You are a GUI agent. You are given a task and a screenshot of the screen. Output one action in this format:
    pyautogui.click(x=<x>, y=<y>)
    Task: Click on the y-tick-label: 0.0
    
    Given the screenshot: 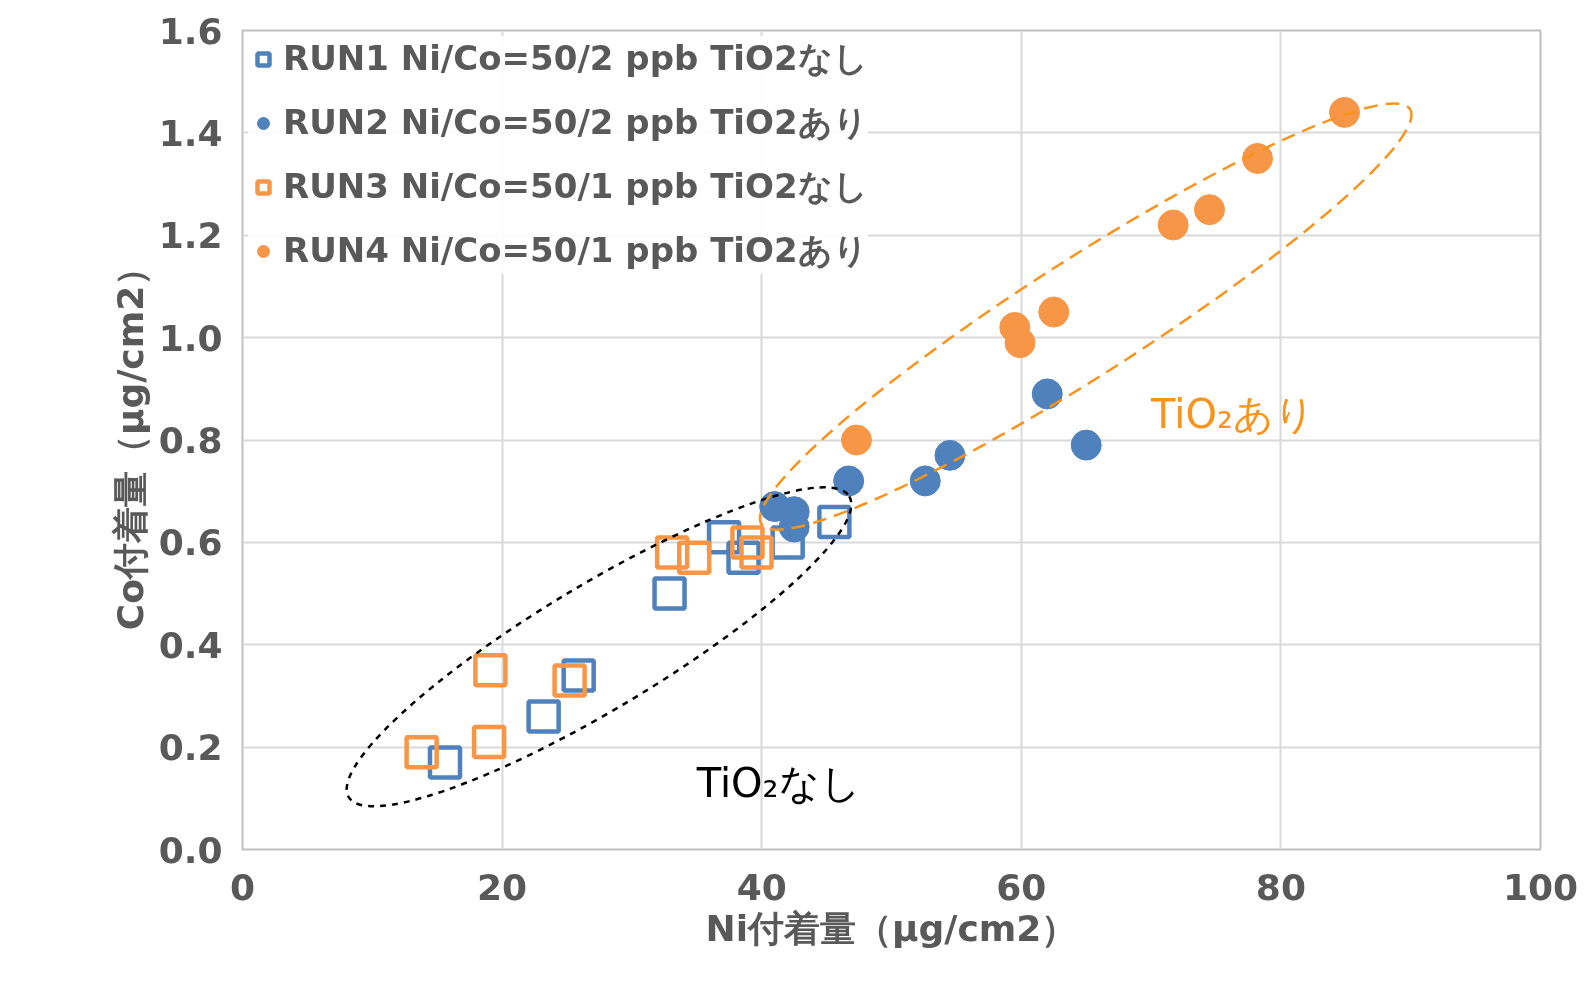 What is the action you would take?
    pyautogui.click(x=190, y=850)
    